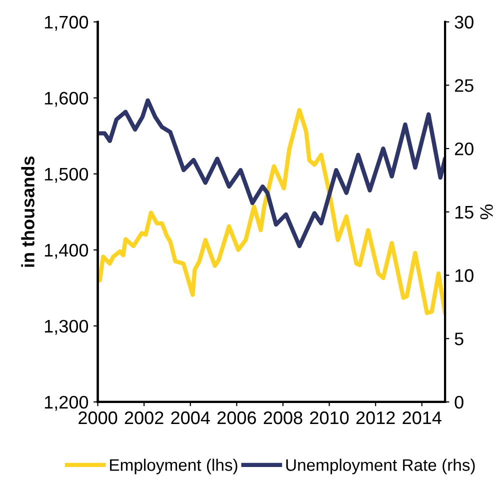 The width and height of the screenshot is (504, 486). What do you see at coordinates (380, 466) in the screenshot?
I see `legend-label: Unemployment Rate (rhs)` at bounding box center [380, 466].